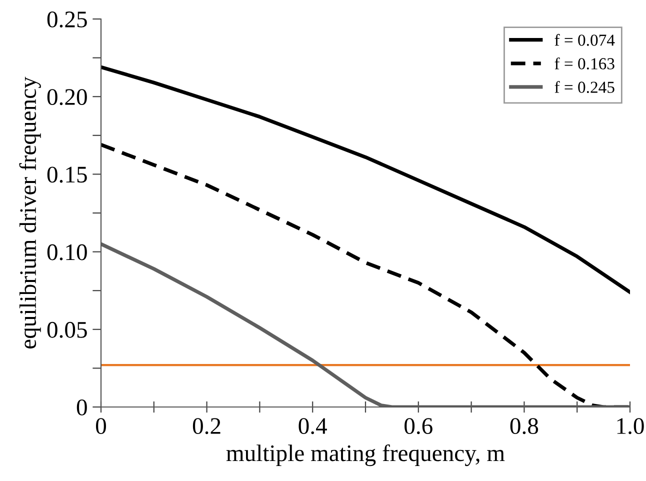 The height and width of the screenshot is (481, 646). What do you see at coordinates (67, 97) in the screenshot?
I see `y-tick-label: 0.20` at bounding box center [67, 97].